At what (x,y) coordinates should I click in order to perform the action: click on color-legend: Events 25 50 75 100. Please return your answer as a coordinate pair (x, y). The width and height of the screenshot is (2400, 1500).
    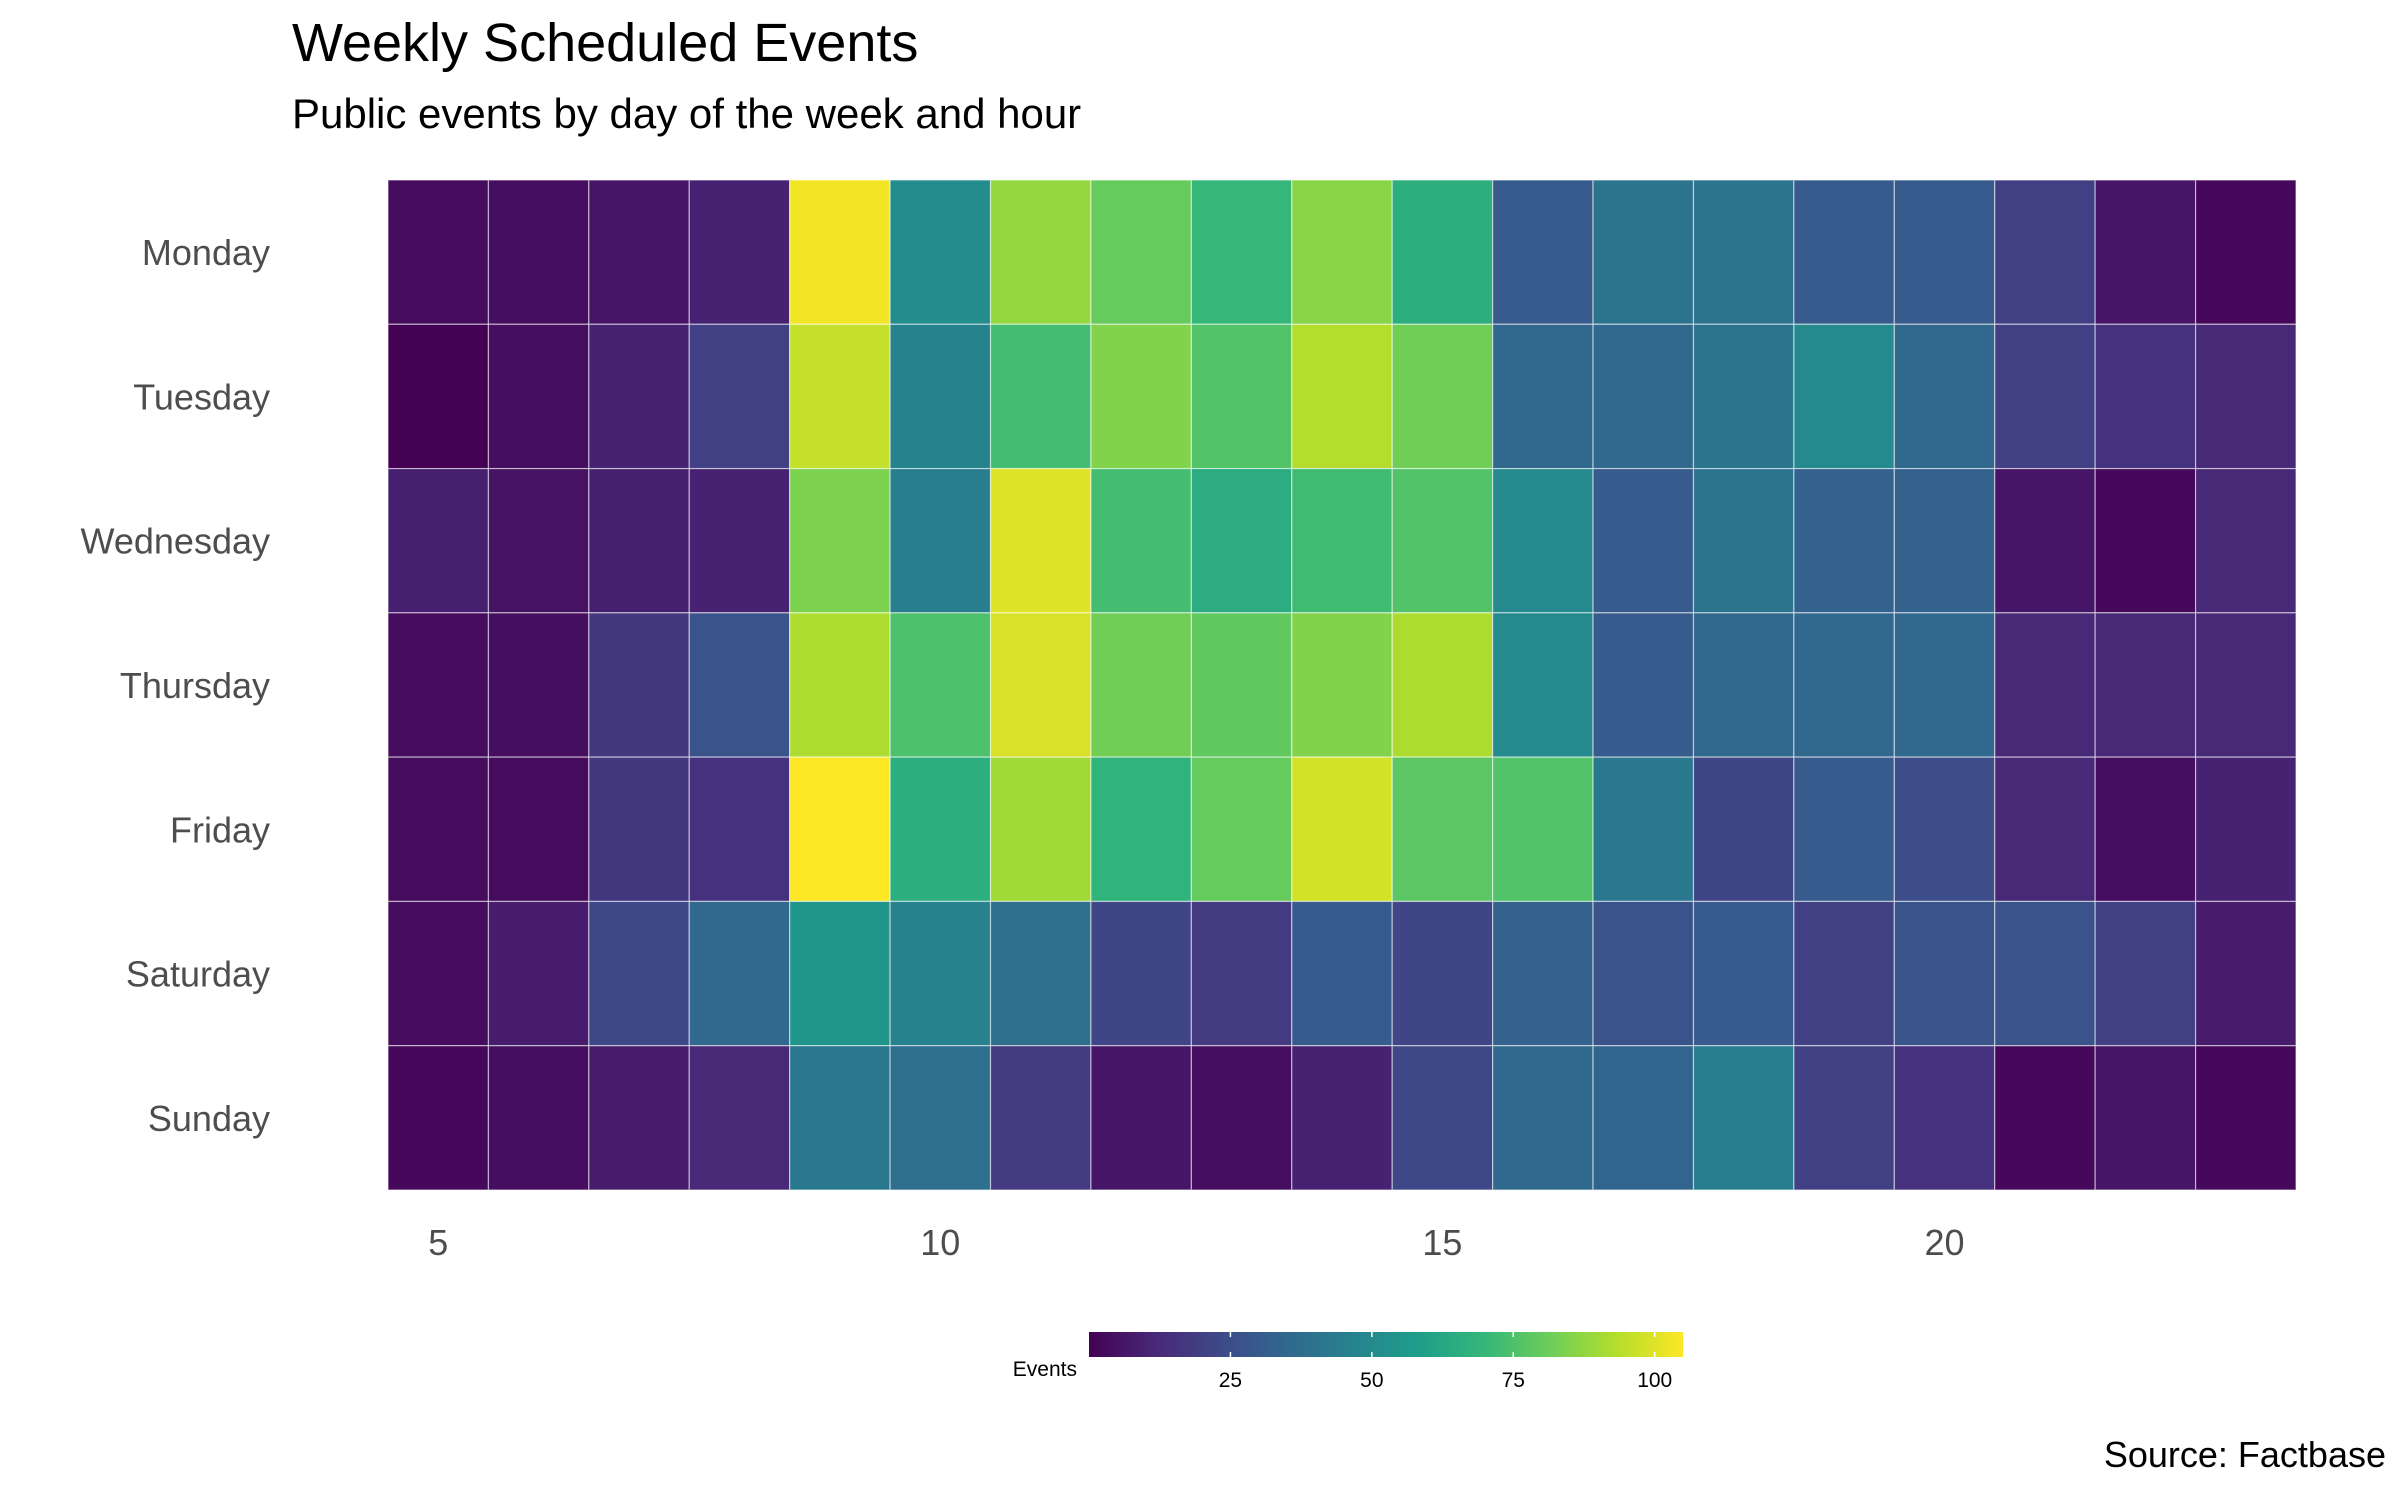
    Looking at the image, I should click on (1348, 1362).